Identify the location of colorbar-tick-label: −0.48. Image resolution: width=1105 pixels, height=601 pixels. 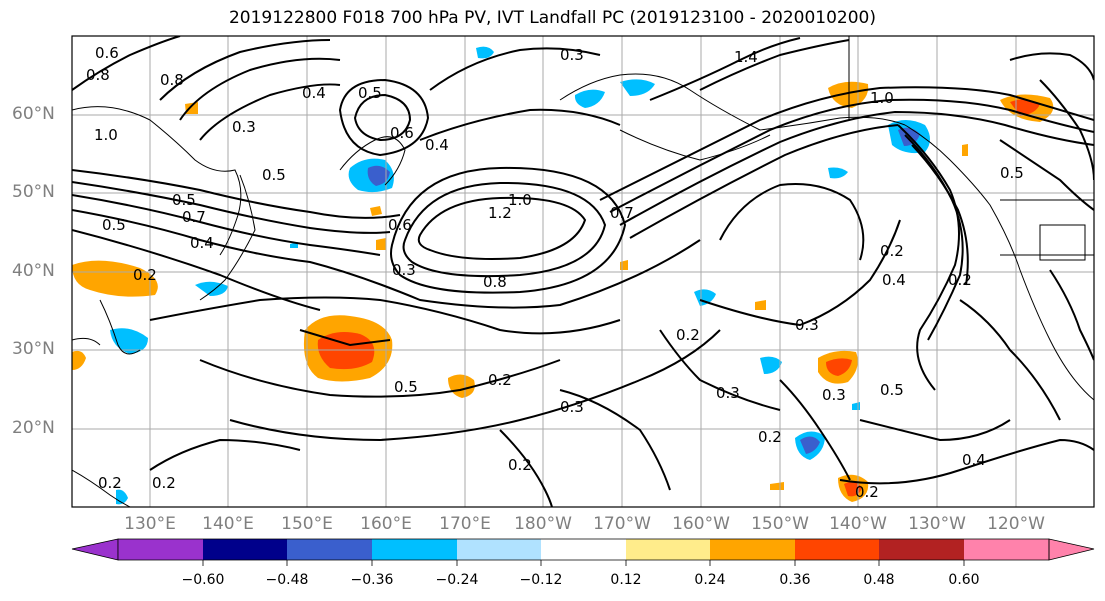
(287, 580).